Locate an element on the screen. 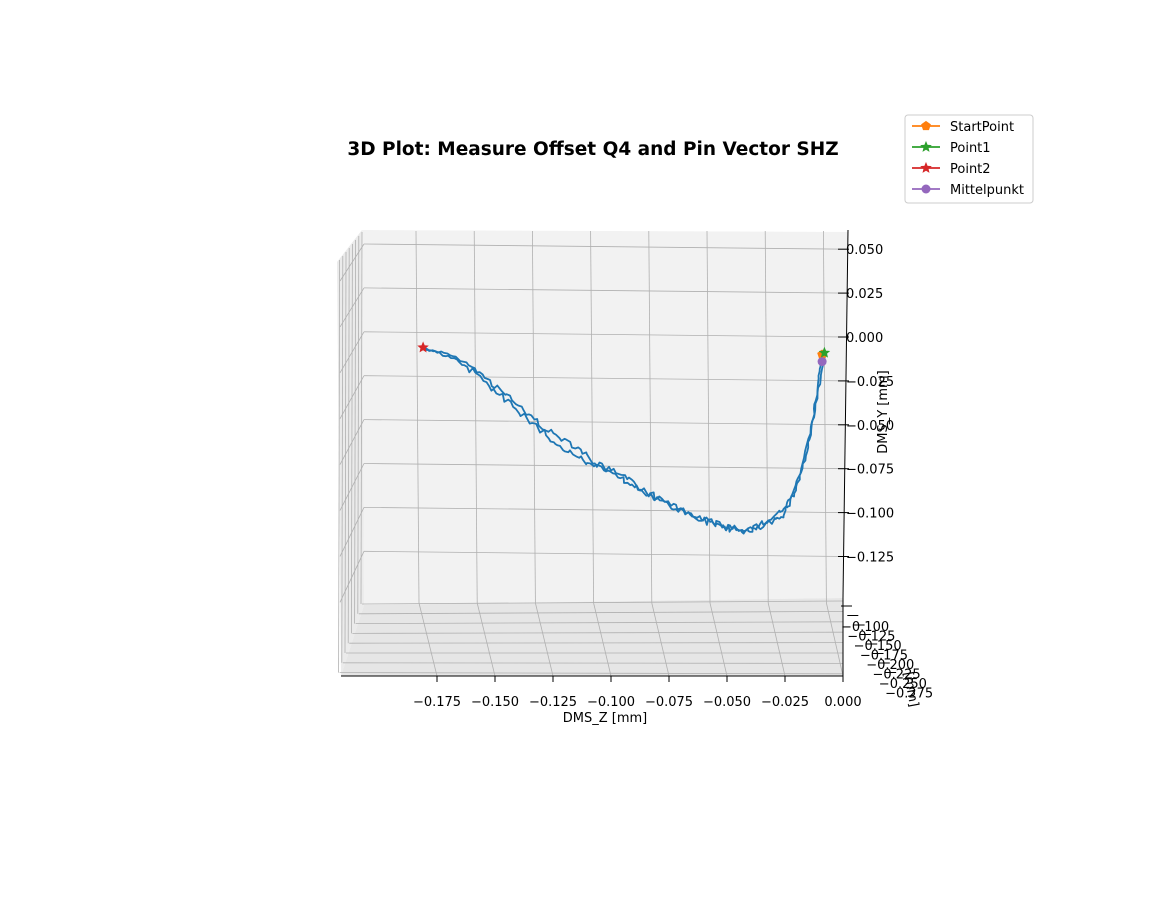  x-axis-label: DMS_Z [mm] is located at coordinates (605, 718).